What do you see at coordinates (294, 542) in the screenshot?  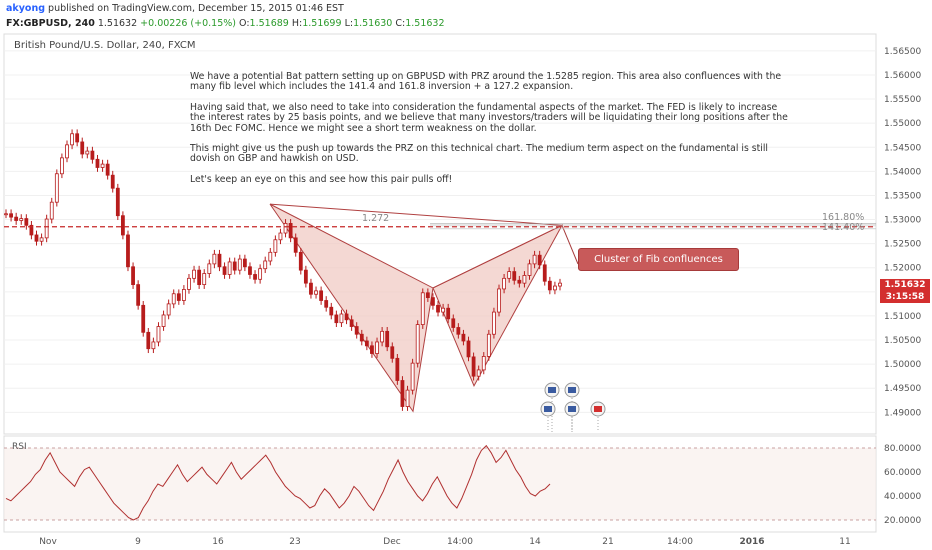 I see `time-tick-label: 23` at bounding box center [294, 542].